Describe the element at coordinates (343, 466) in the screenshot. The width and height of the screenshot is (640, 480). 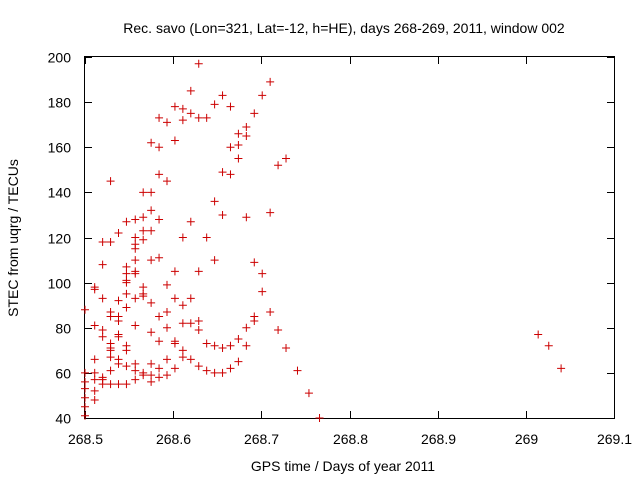
I see `x-axis-label: GPS time / Days of year 2011` at that location.